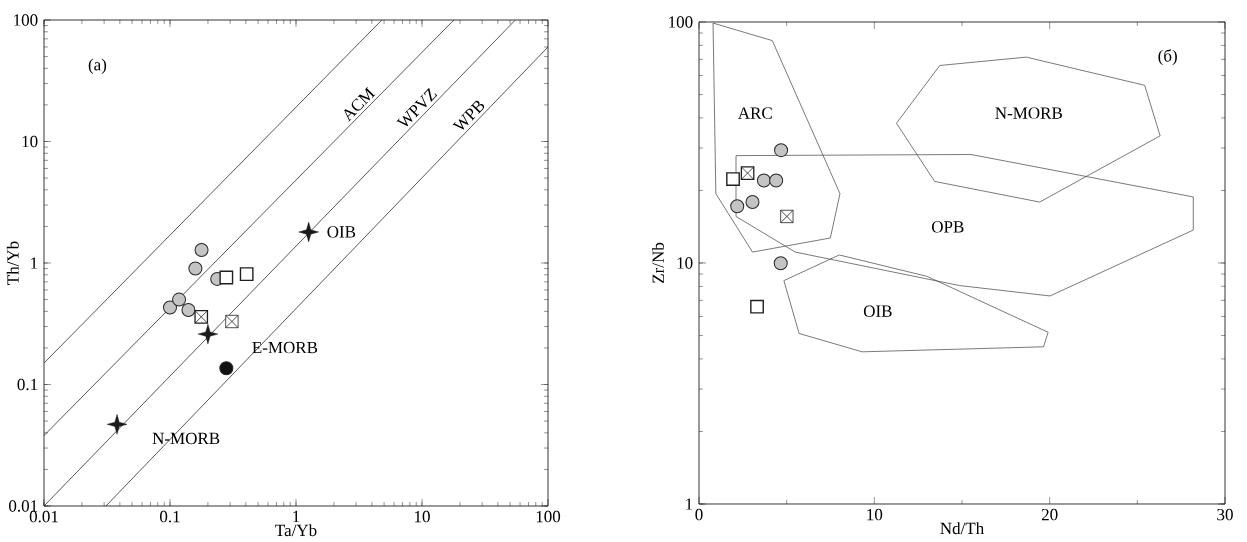  What do you see at coordinates (1049, 514) in the screenshot?
I see `x-tick-label: 20` at bounding box center [1049, 514].